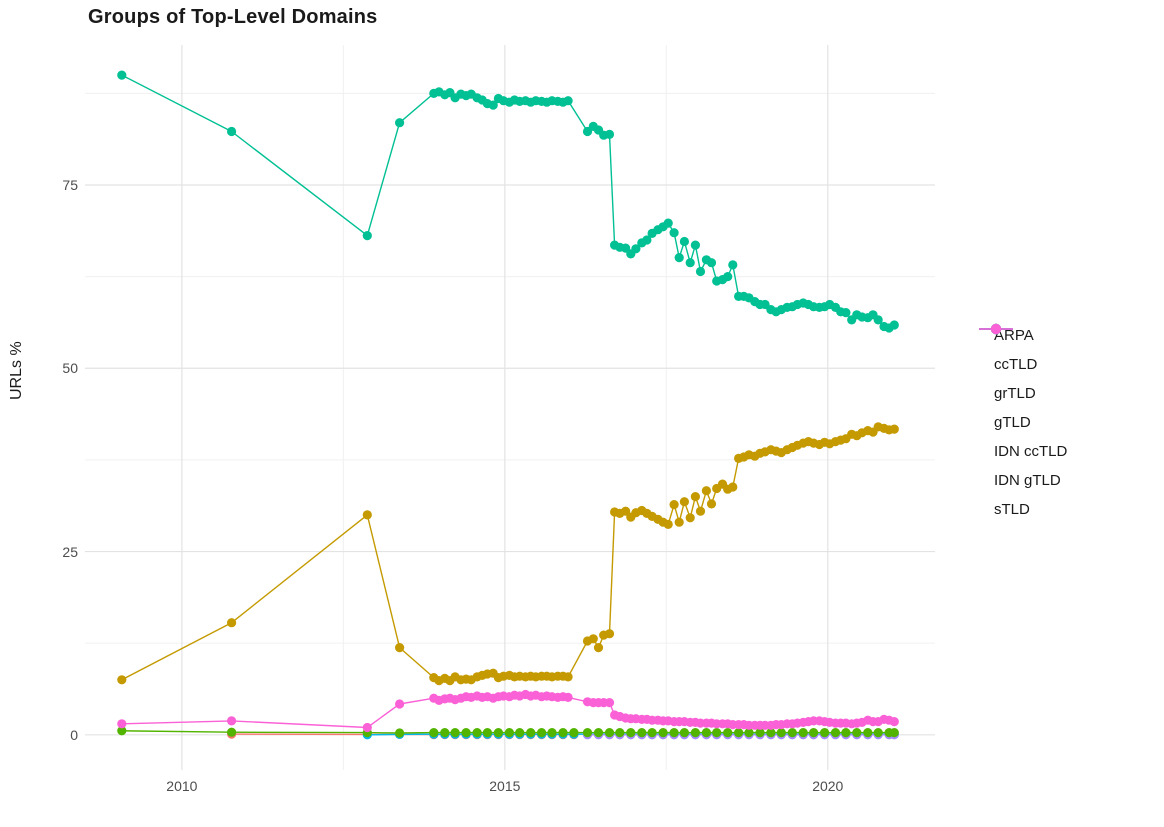 This screenshot has width=1164, height=827. I want to click on y-tick-label: 0, so click(74, 734).